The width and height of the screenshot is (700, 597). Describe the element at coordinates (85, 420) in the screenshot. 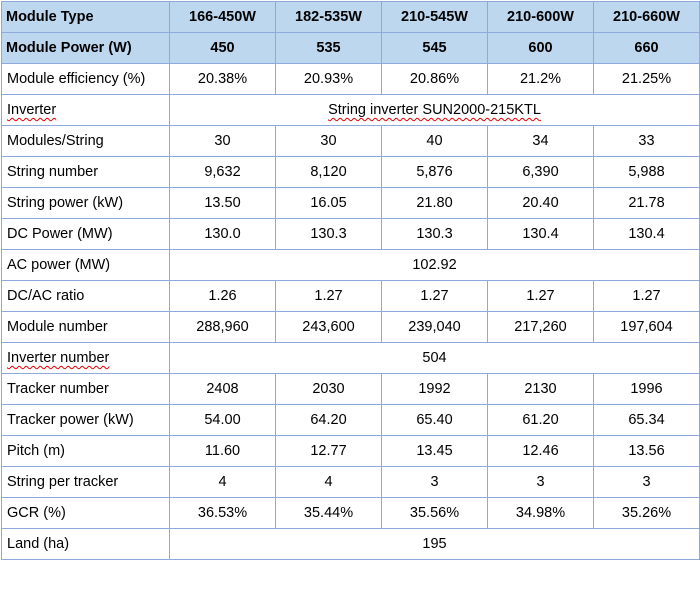

I see `row-label: Tracker power (kW)` at that location.